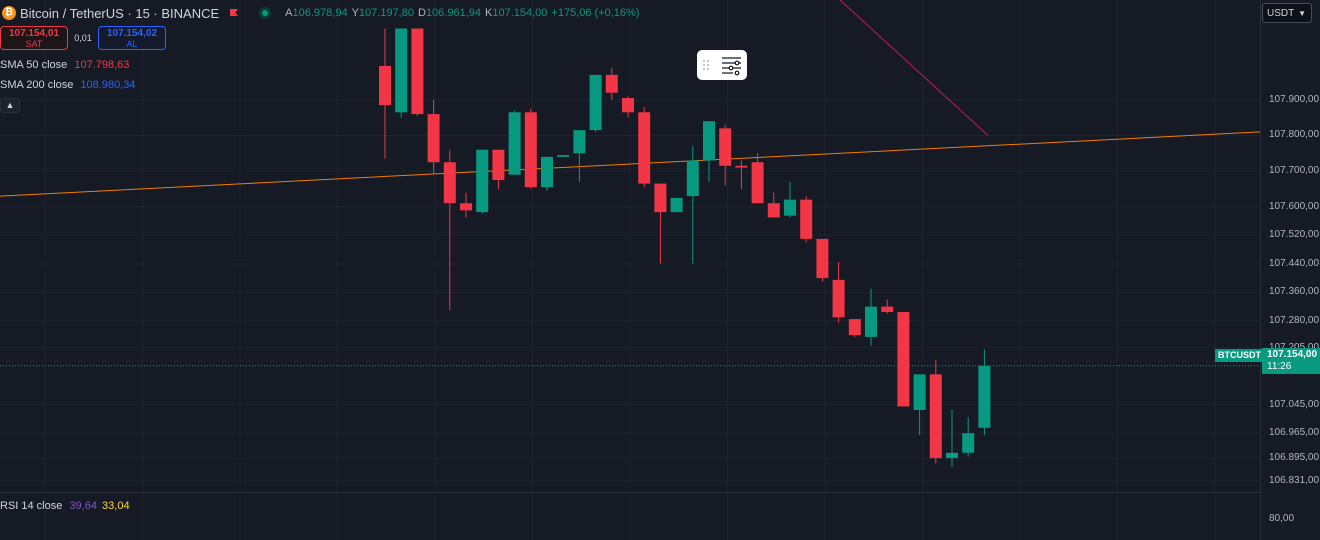 The image size is (1320, 540). I want to click on price-tick: 107.600,00, so click(1294, 206).